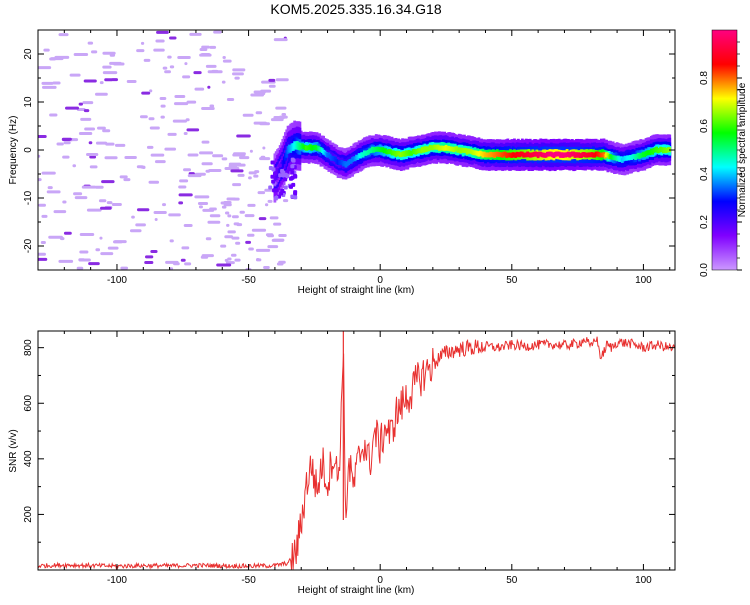  I want to click on snr-x-label: Height of straight line (km), so click(356, 590).